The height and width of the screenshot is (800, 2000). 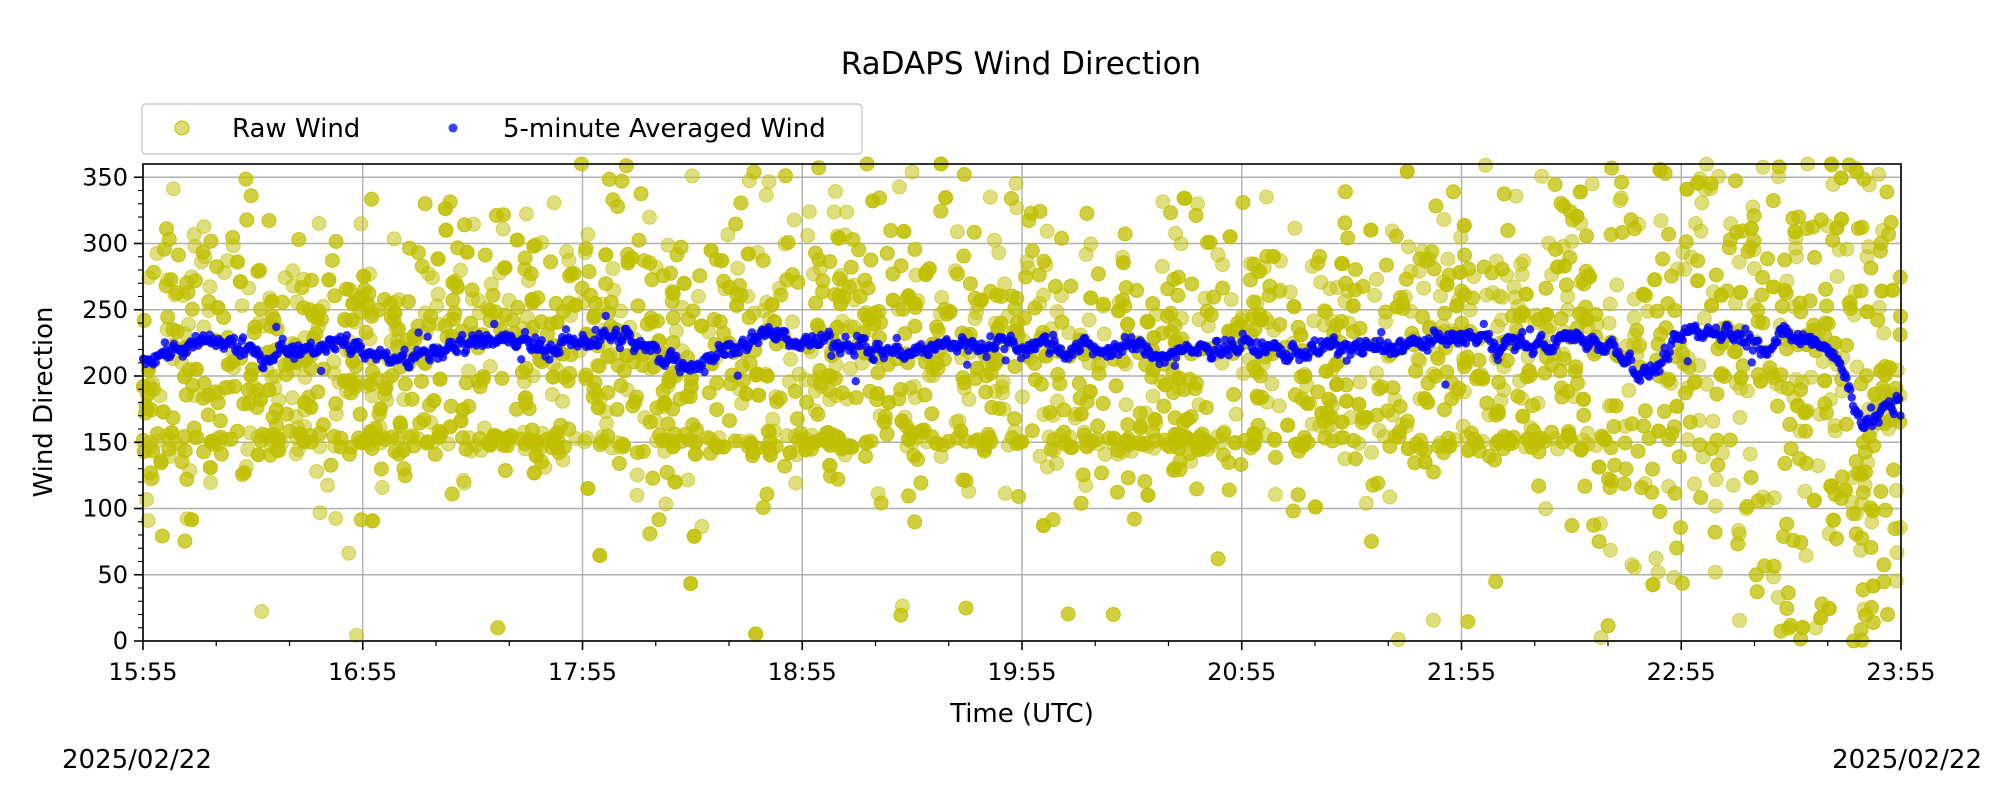 I want to click on chart-title: RaDAPS Wind Direction, so click(x=1021, y=64).